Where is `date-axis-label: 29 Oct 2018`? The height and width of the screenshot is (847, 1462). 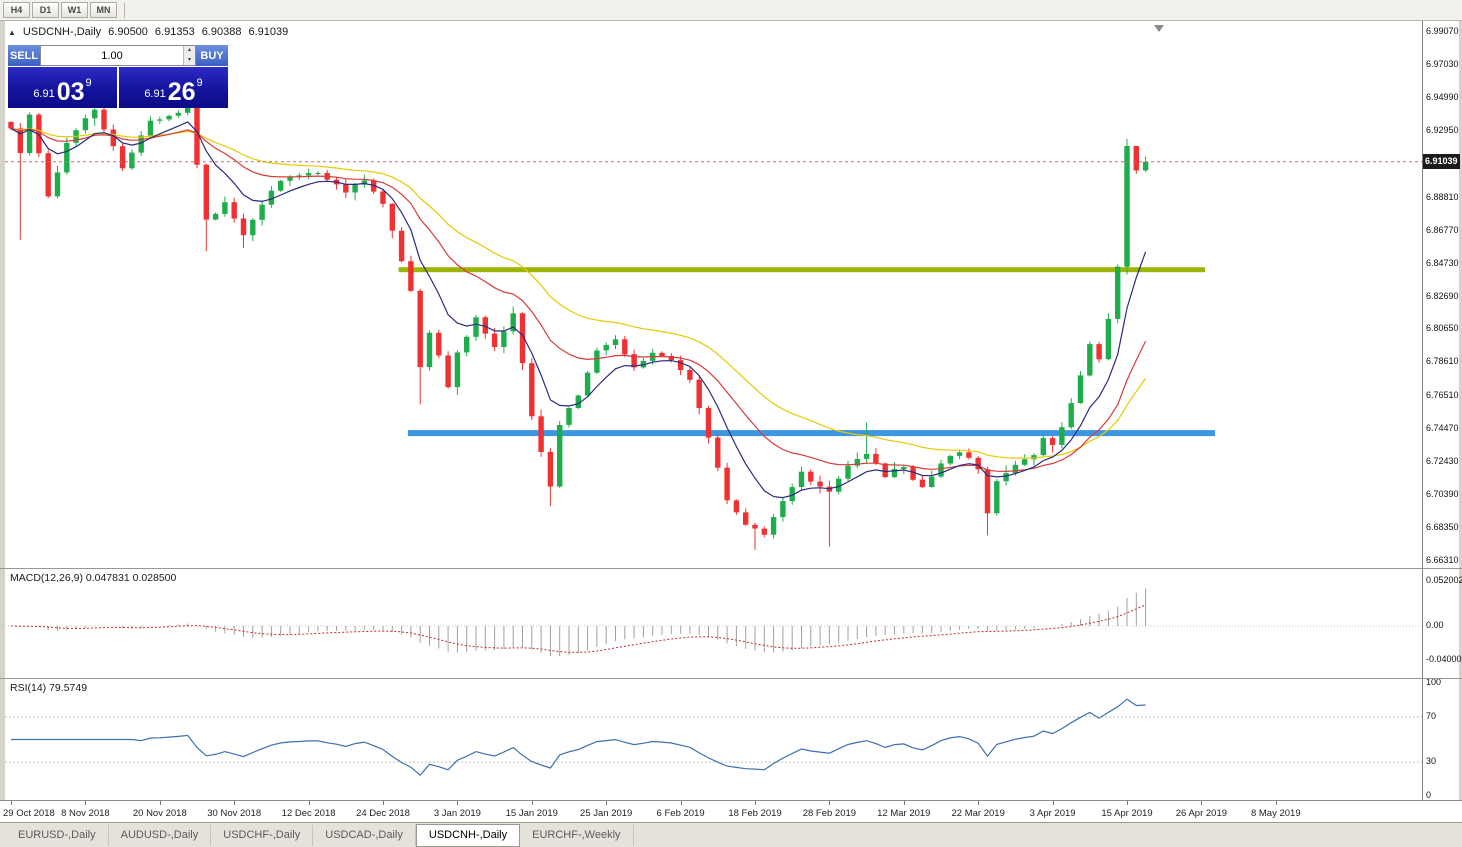
date-axis-label: 29 Oct 2018 is located at coordinates (29, 813).